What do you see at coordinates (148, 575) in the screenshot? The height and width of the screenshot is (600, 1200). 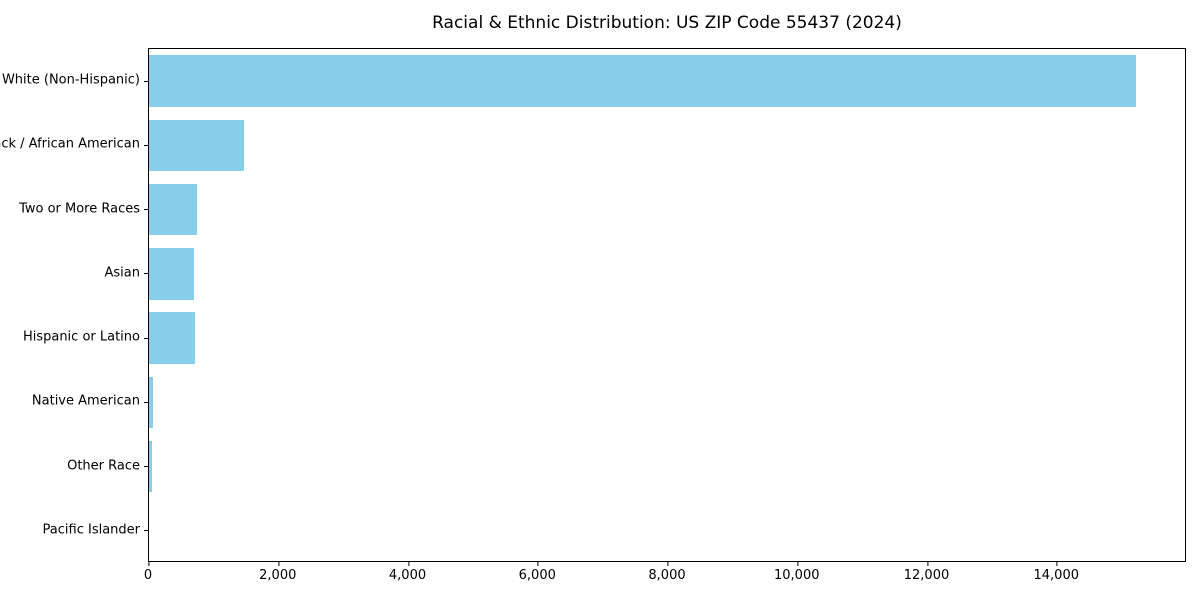 I see `x-axis-tick-label: 0` at bounding box center [148, 575].